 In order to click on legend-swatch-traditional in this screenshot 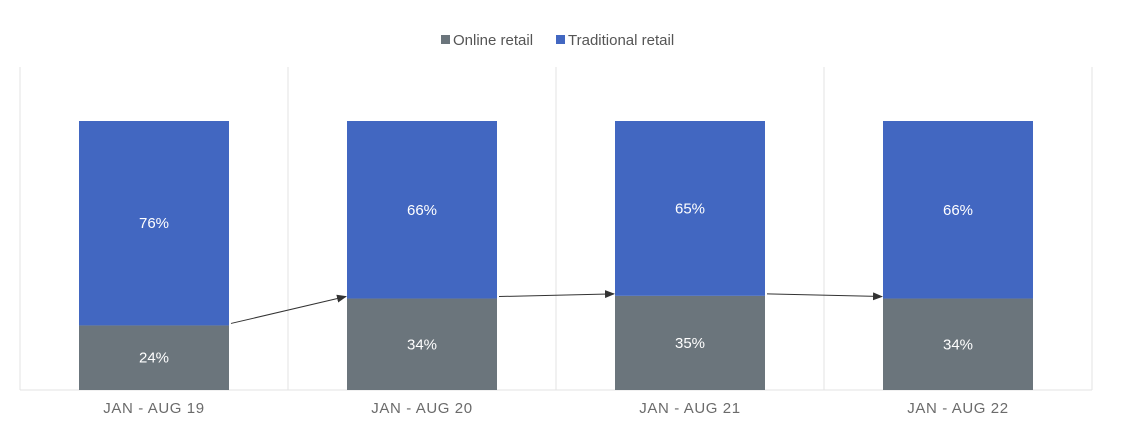, I will do `click(560, 39)`.